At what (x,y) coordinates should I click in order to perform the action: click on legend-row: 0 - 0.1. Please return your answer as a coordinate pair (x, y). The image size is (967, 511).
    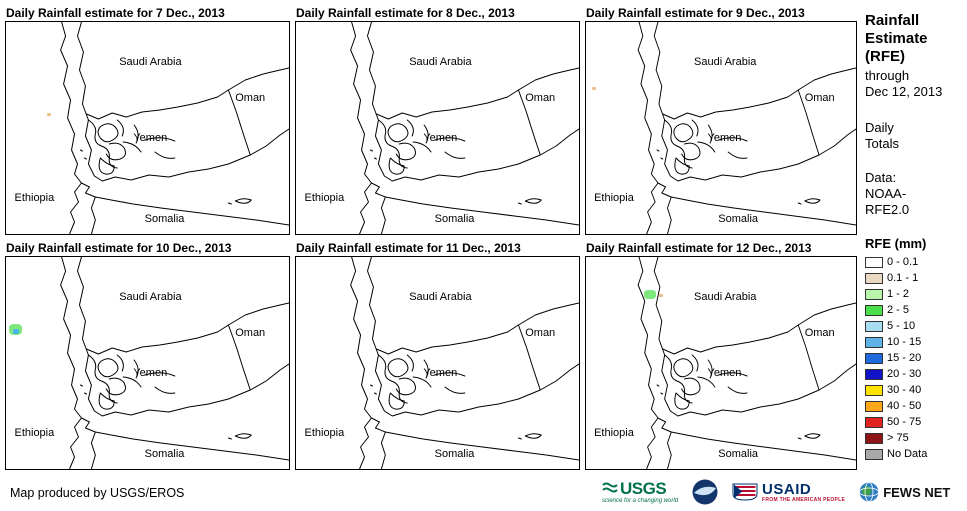
    Looking at the image, I should click on (915, 262).